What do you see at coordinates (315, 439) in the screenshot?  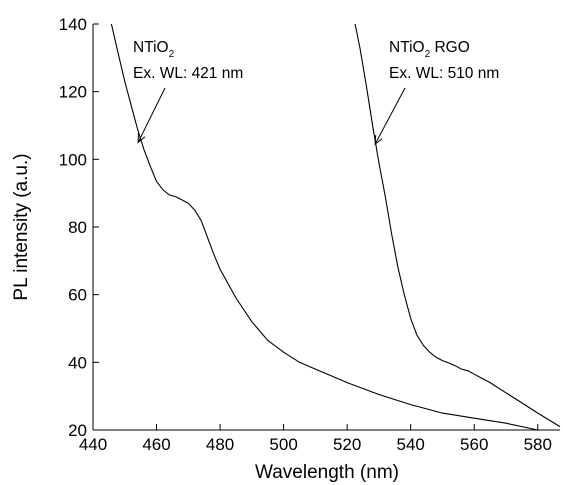 I see `x-ticks: 440 460 480 500 520 540 560 580` at bounding box center [315, 439].